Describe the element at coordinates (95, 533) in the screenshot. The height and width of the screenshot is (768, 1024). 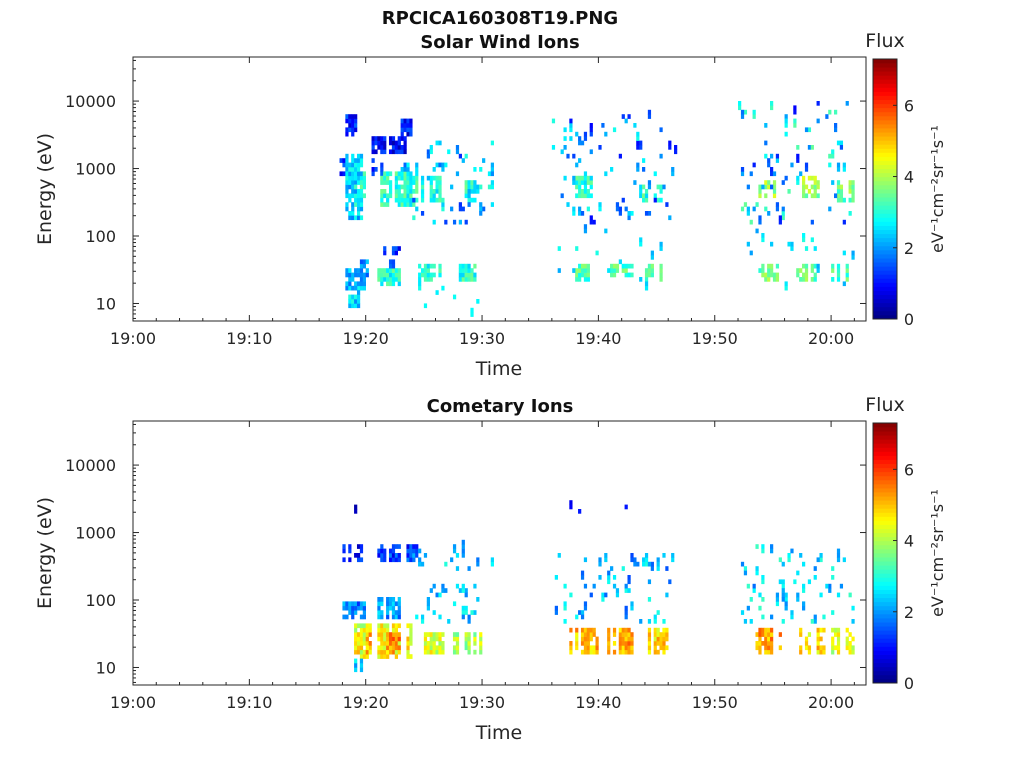
I see `y-tick-label: 1000` at that location.